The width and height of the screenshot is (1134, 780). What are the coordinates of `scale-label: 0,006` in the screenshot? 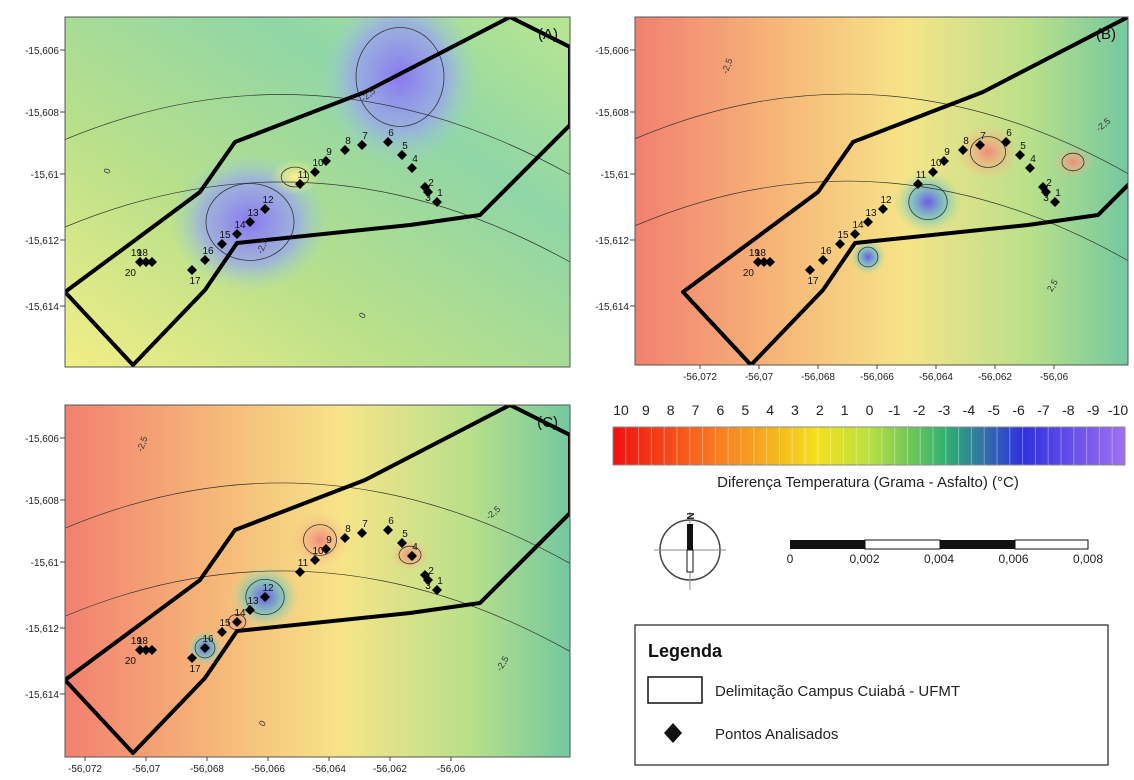 It's located at (1013, 559).